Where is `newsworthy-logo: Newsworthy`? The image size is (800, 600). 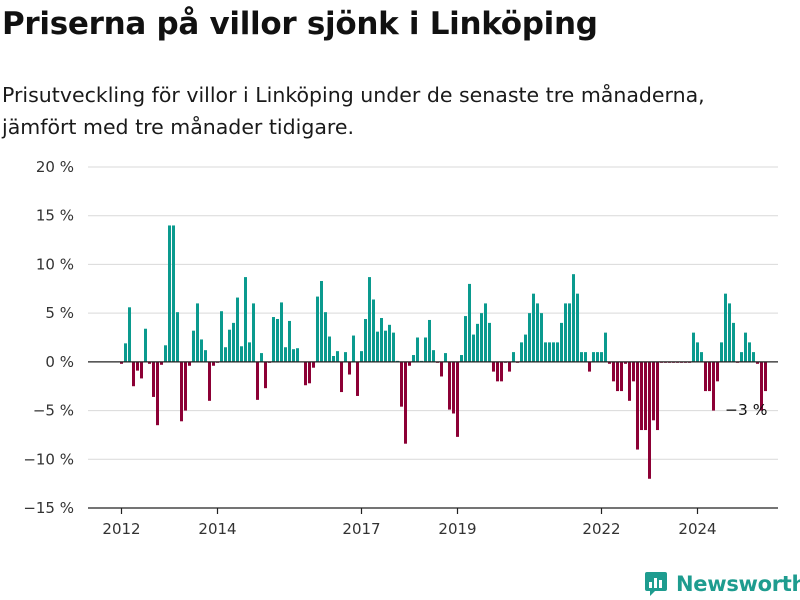 newsworthy-logo: Newsworthy is located at coordinates (722, 584).